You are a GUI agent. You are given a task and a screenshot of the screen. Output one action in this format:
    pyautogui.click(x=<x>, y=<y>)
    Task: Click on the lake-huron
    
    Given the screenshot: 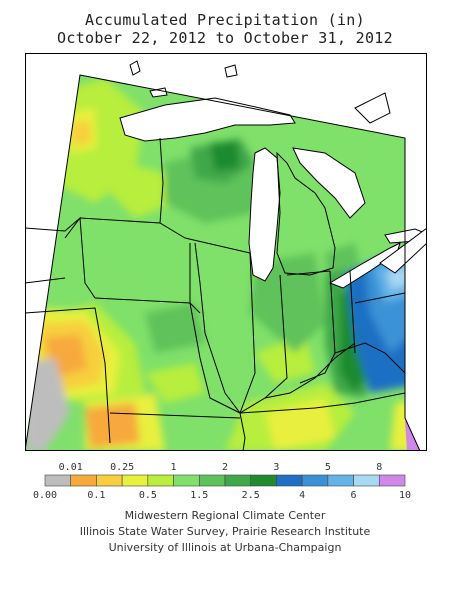 What is the action you would take?
    pyautogui.click(x=329, y=183)
    